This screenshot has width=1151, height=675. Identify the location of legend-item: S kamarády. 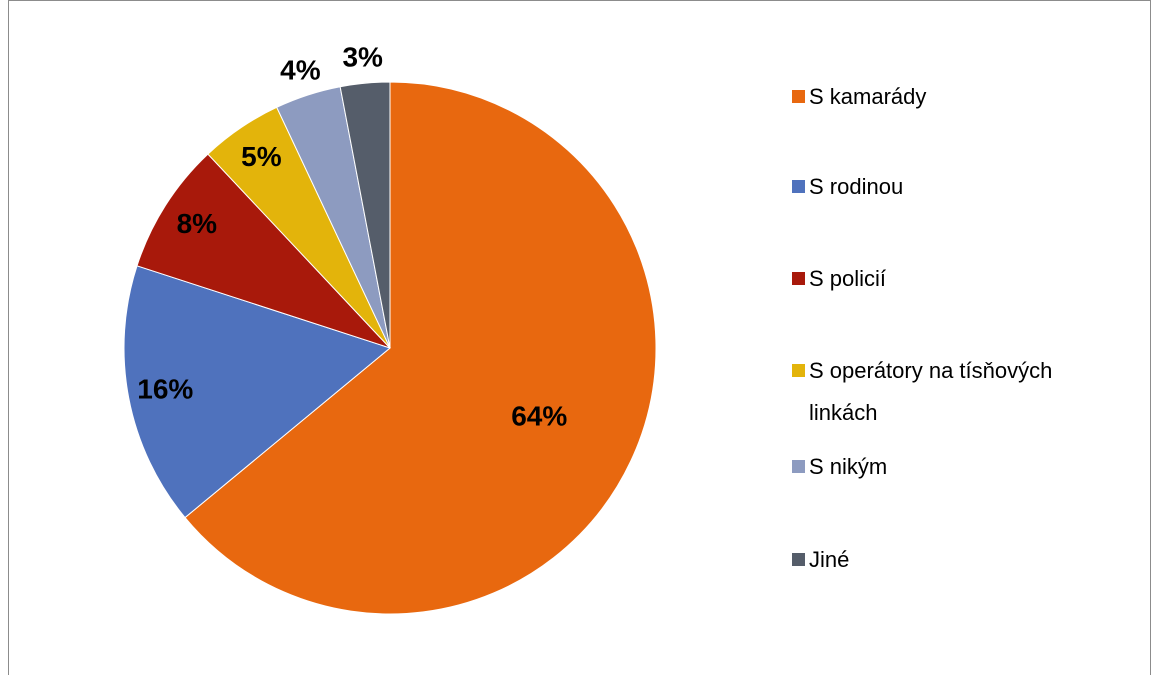
(952, 97).